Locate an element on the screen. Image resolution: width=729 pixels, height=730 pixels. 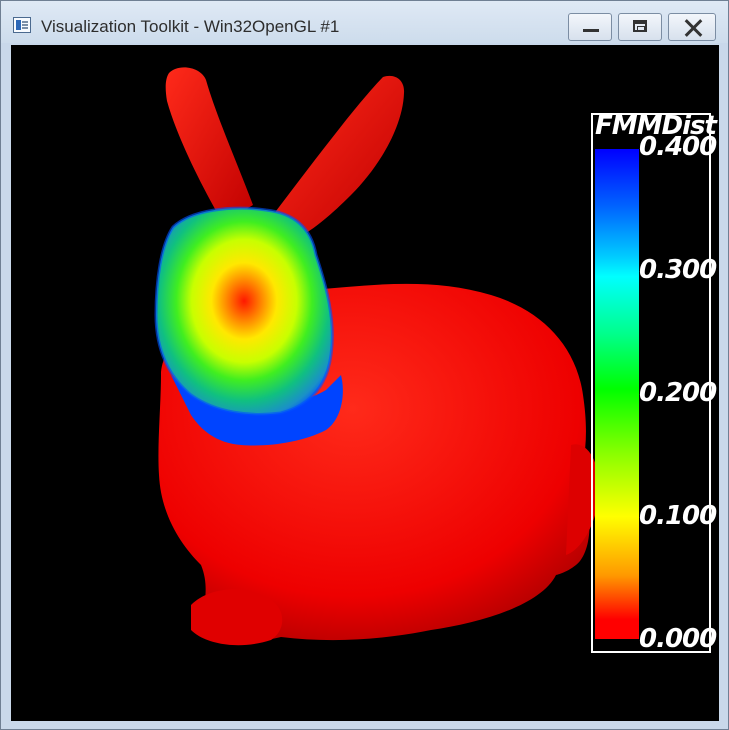
head-outline is located at coordinates (244, 311).